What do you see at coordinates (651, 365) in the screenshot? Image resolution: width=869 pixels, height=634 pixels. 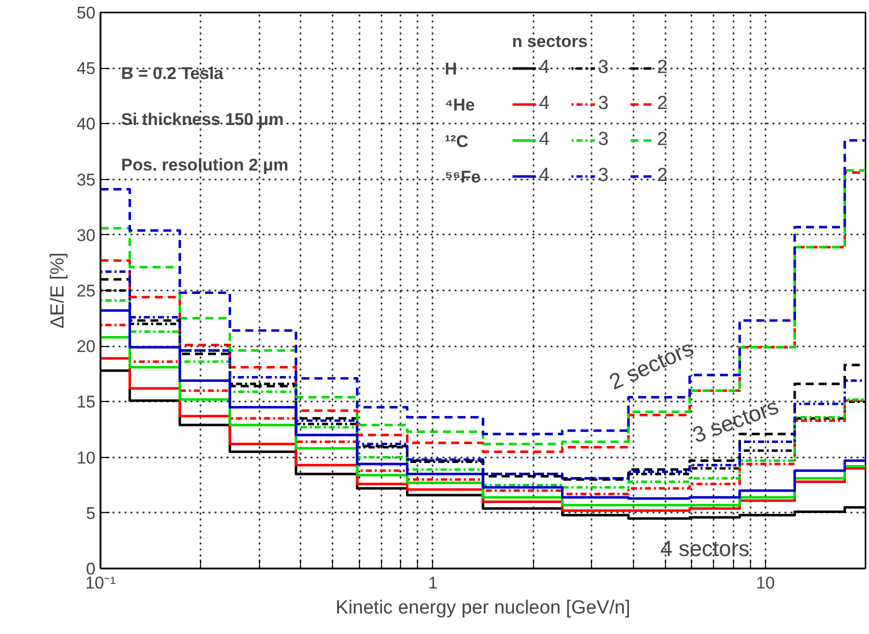 I see `annotation: 2 sectors` at bounding box center [651, 365].